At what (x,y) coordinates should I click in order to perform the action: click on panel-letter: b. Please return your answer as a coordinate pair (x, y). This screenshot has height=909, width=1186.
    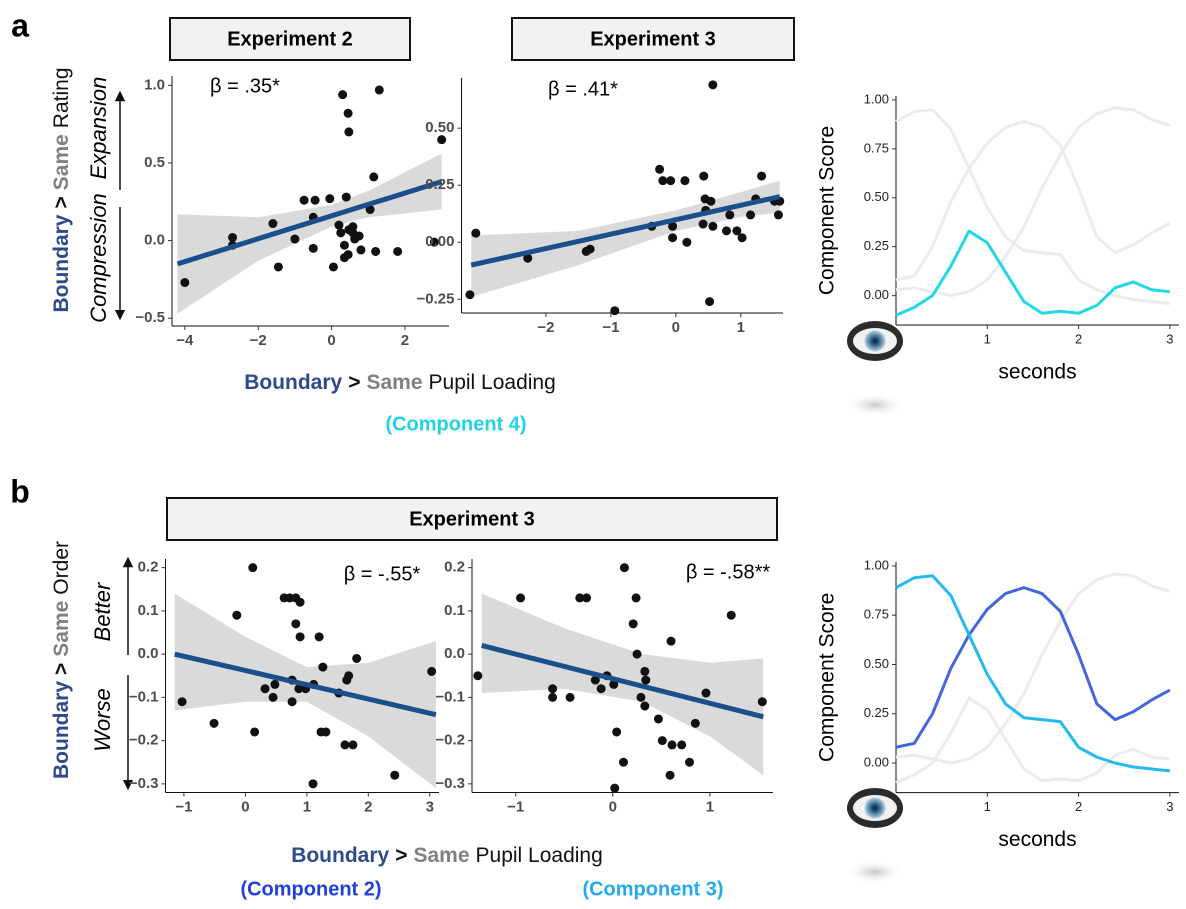
    Looking at the image, I should click on (20, 491).